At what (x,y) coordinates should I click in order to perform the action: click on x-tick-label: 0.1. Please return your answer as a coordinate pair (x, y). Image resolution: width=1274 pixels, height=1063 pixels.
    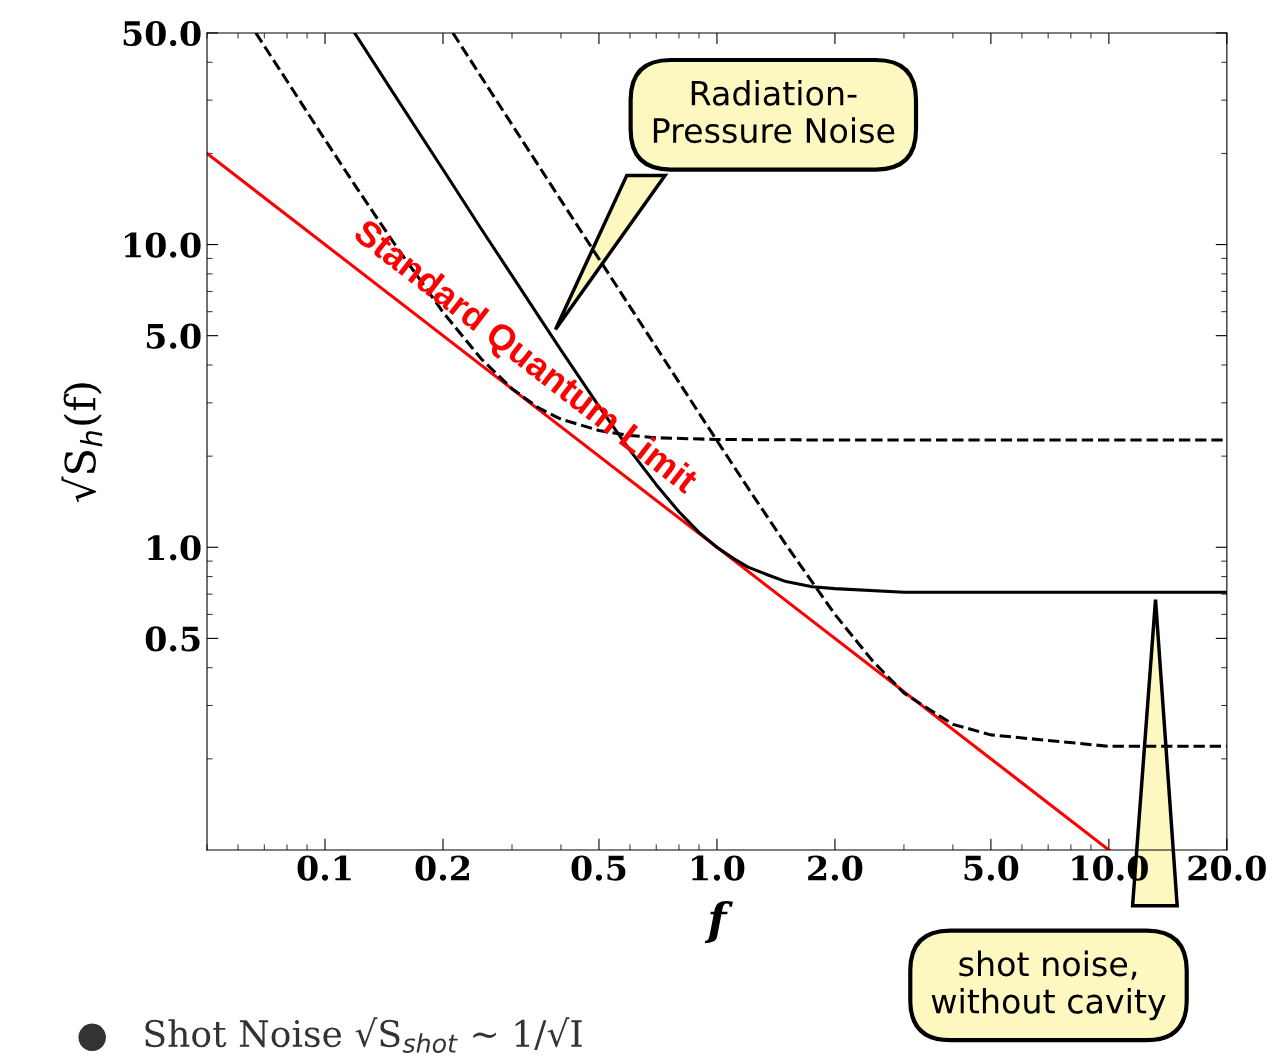
    Looking at the image, I should click on (324, 868).